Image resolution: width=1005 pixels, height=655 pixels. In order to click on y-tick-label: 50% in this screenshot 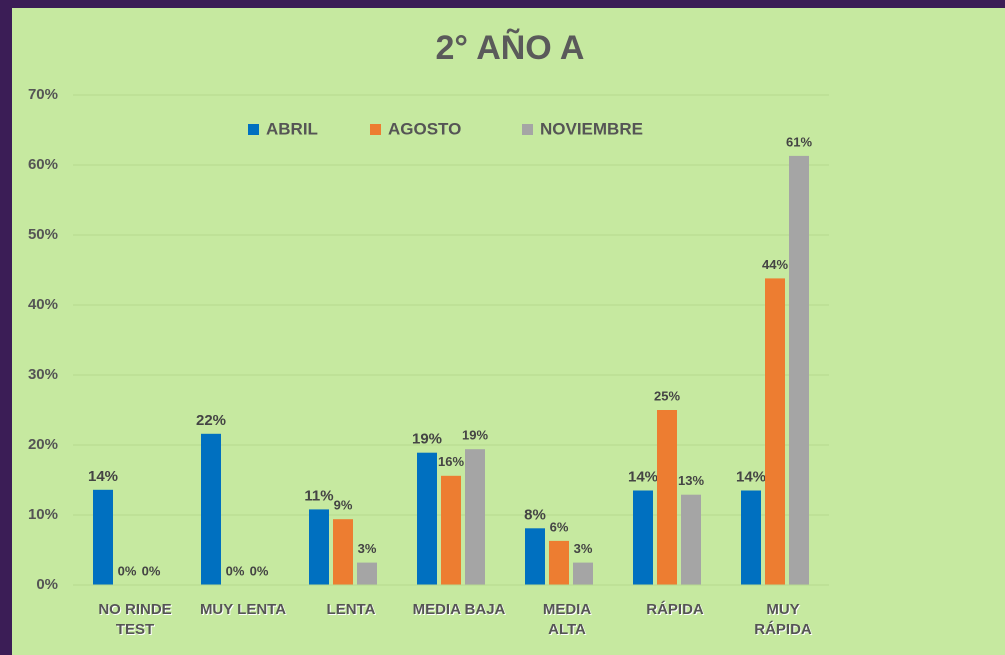, I will do `click(43, 234)`.